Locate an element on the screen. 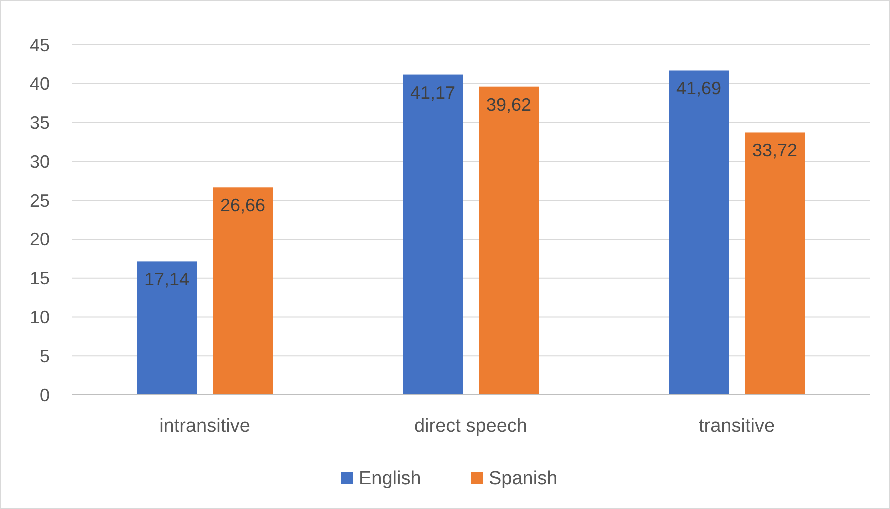 The image size is (890, 509). legend-label: Spanish is located at coordinates (523, 479).